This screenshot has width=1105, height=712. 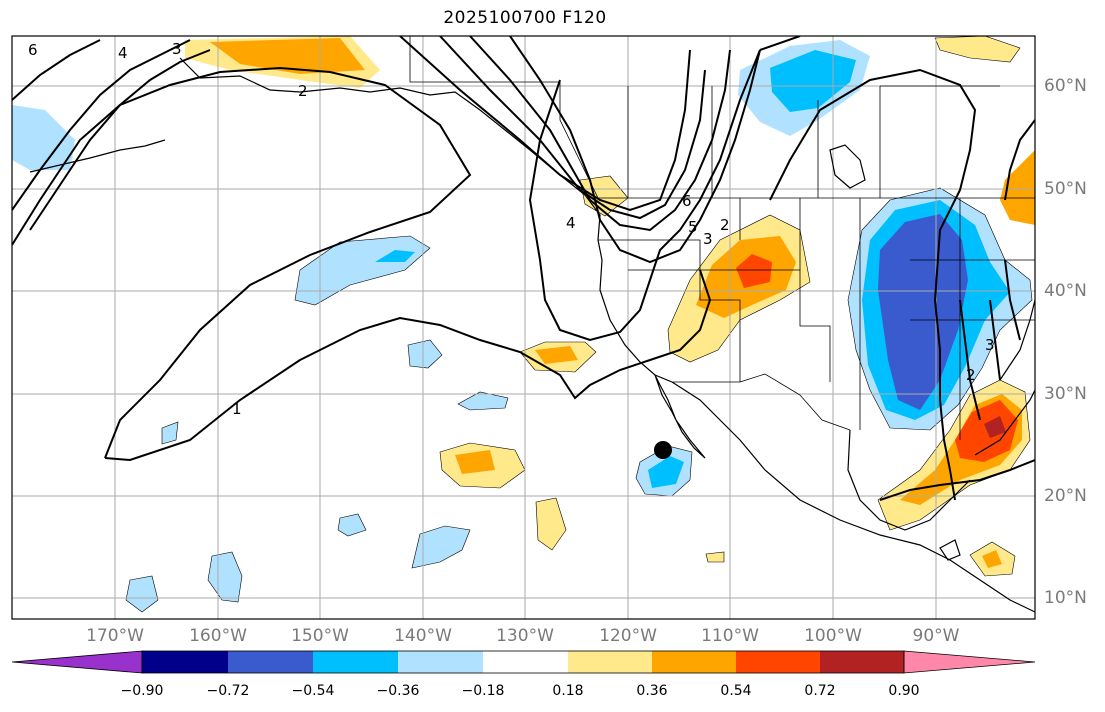 What do you see at coordinates (1017, 340) in the screenshot?
I see `coast-east` at bounding box center [1017, 340].